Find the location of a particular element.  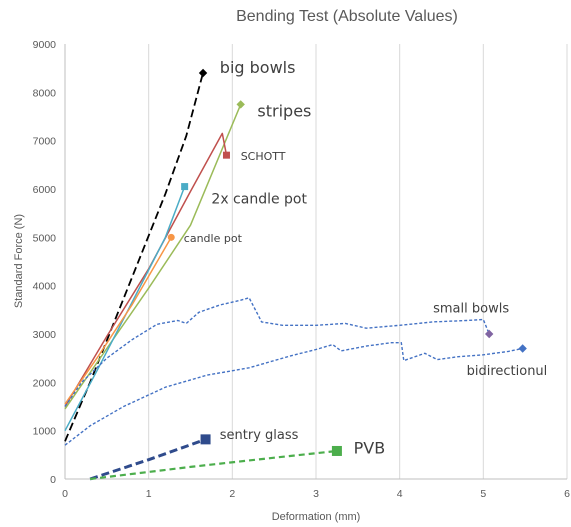

x-tick-label: 1 is located at coordinates (149, 494).